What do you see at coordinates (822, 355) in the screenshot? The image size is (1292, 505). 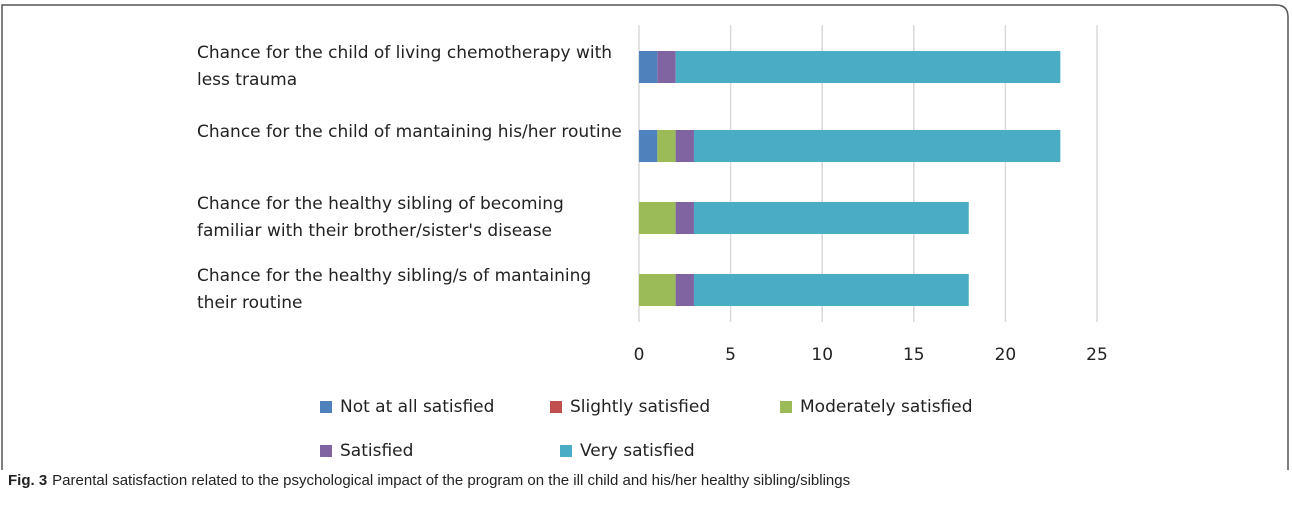 I see `x-tick-label: 10` at bounding box center [822, 355].